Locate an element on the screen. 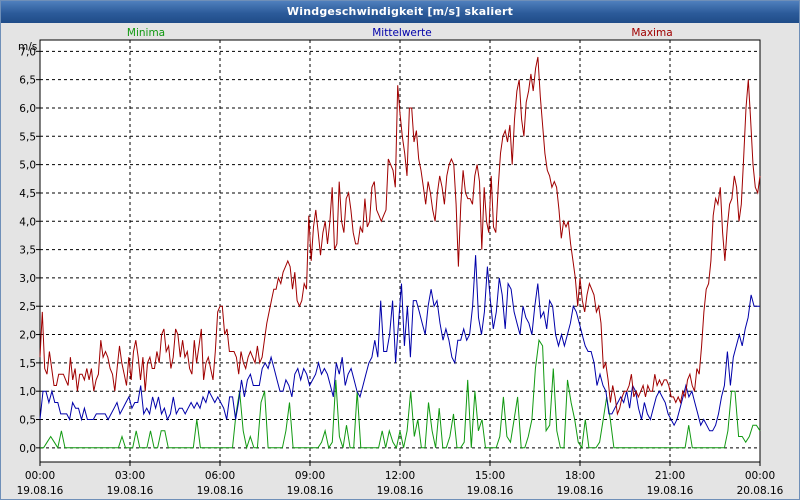  legend-minima: Minima is located at coordinates (146, 33).